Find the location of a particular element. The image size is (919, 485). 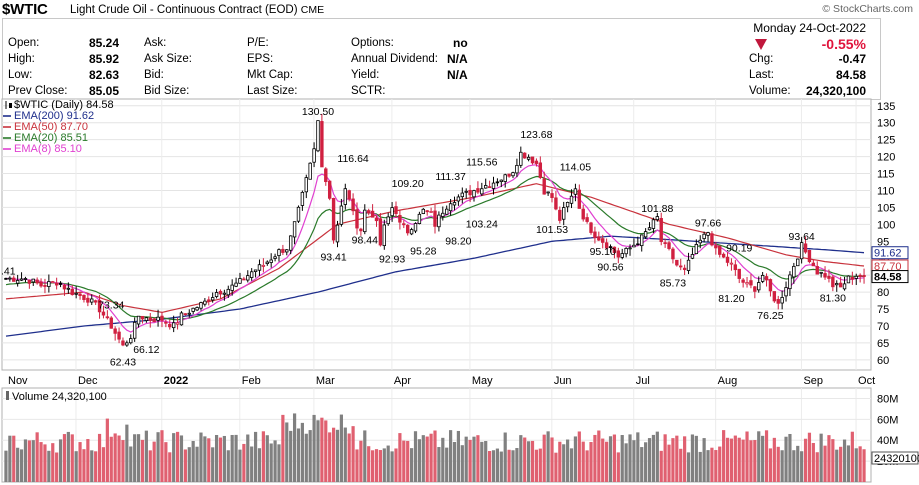

legend-candle-icon is located at coordinates (10, 105).